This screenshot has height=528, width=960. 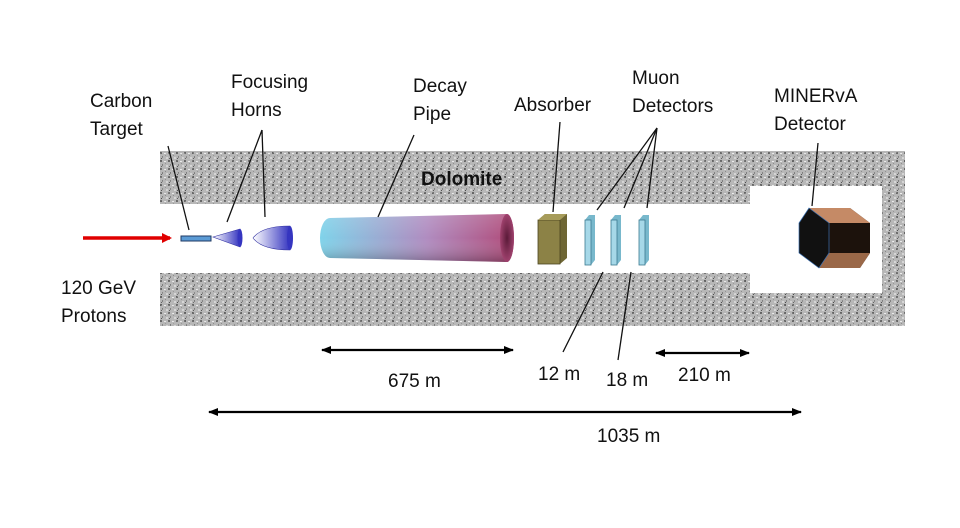 What do you see at coordinates (121, 116) in the screenshot?
I see `label-carbon-target: Carbon Target` at bounding box center [121, 116].